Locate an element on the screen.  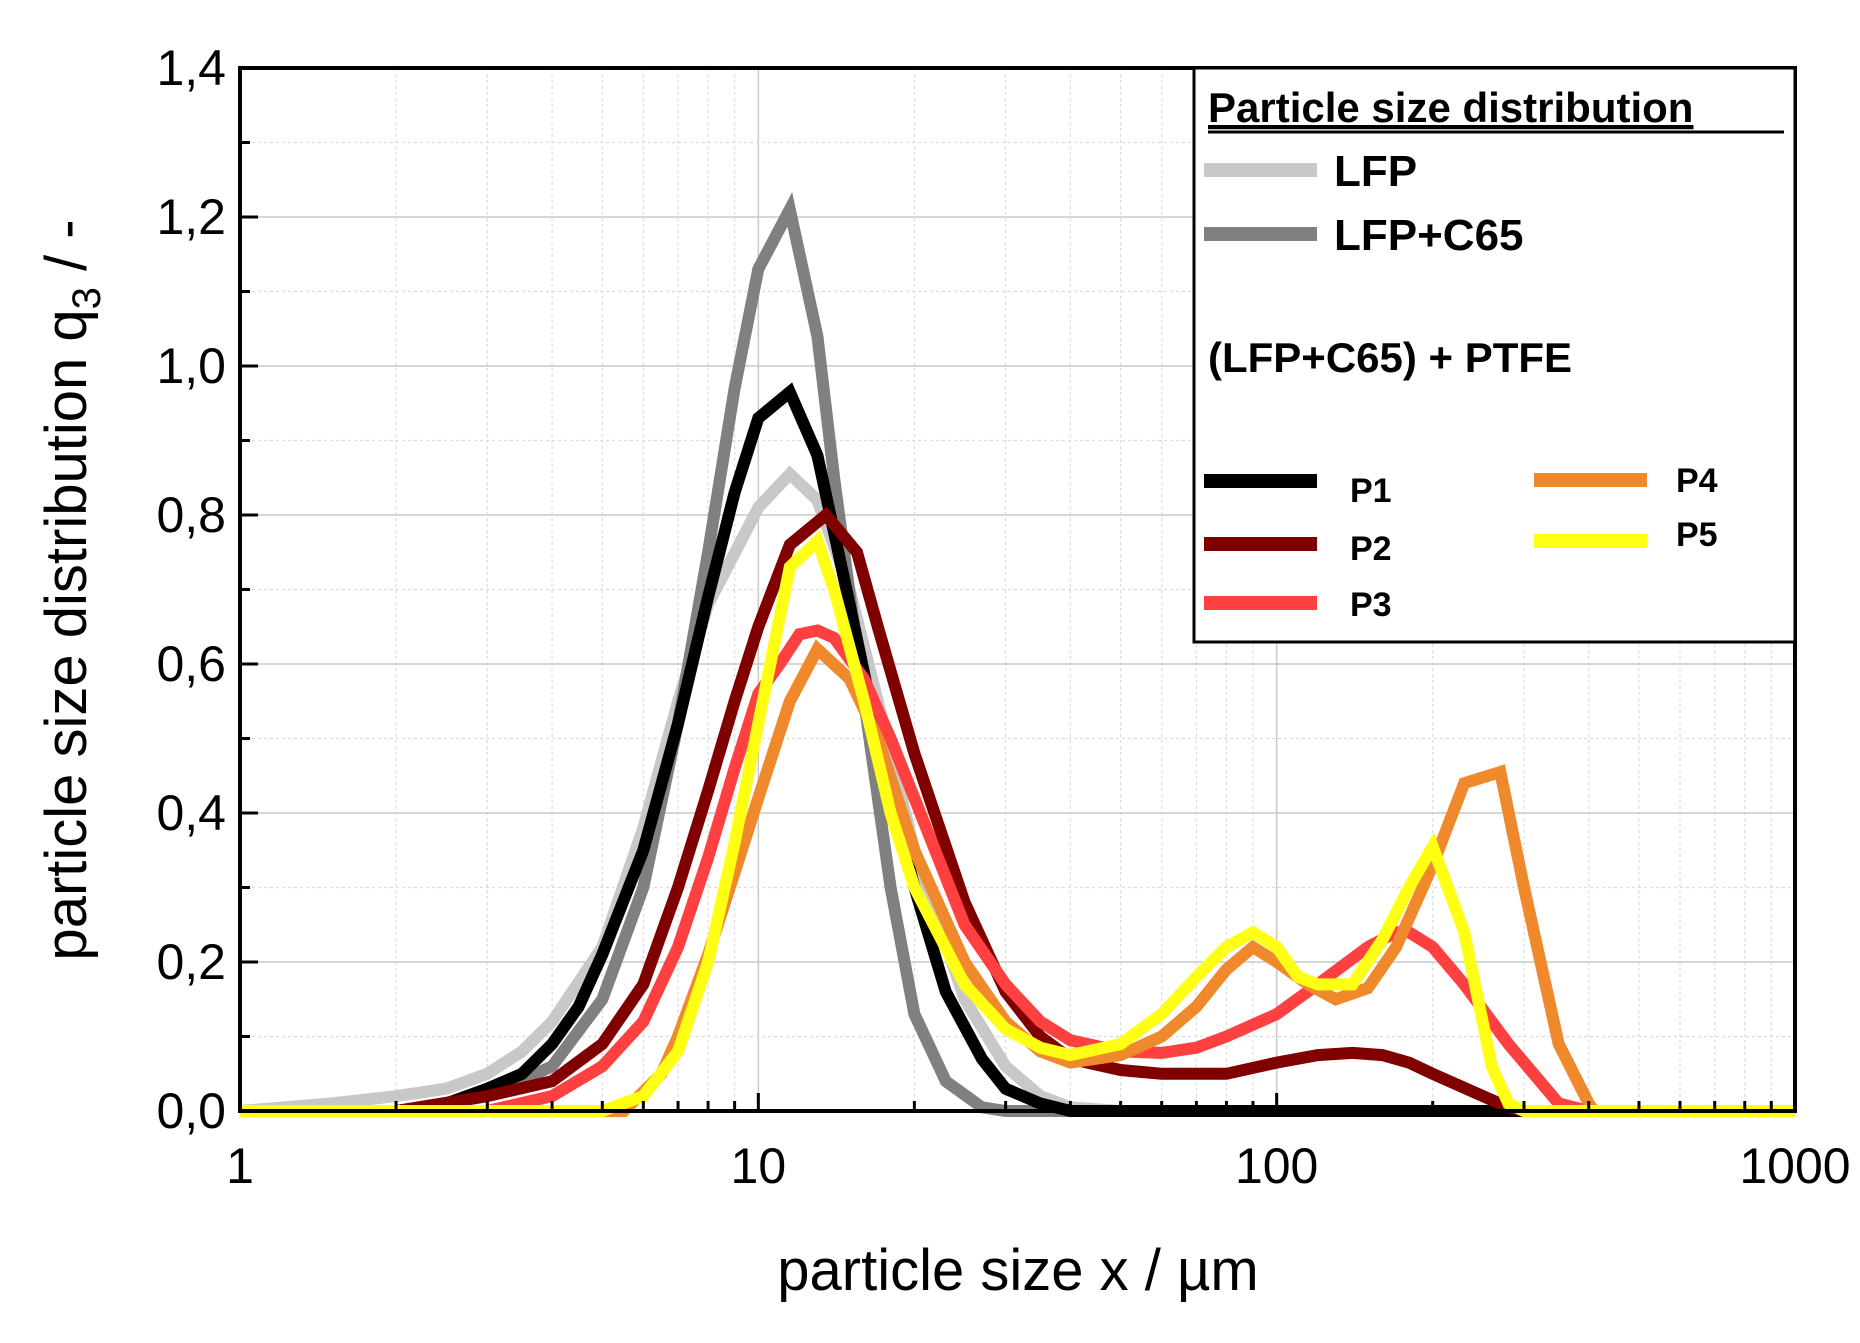
y-tick-label: 0,6 is located at coordinates (191, 664).